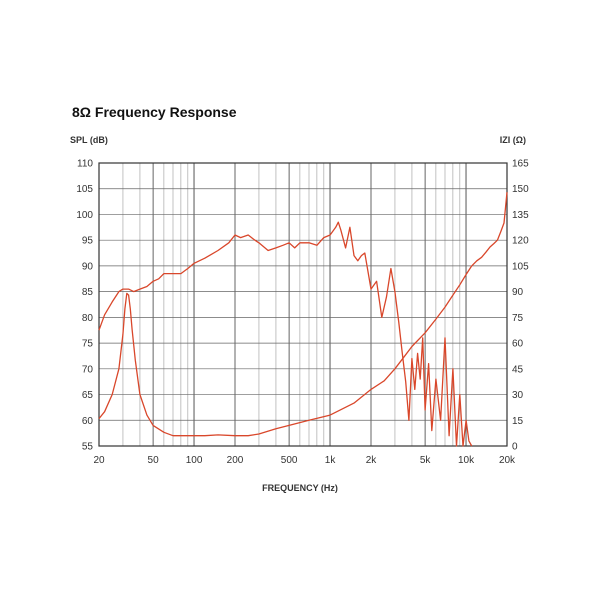 The width and height of the screenshot is (600, 600). What do you see at coordinates (507, 460) in the screenshot?
I see `x-tick-label: 20k` at bounding box center [507, 460].